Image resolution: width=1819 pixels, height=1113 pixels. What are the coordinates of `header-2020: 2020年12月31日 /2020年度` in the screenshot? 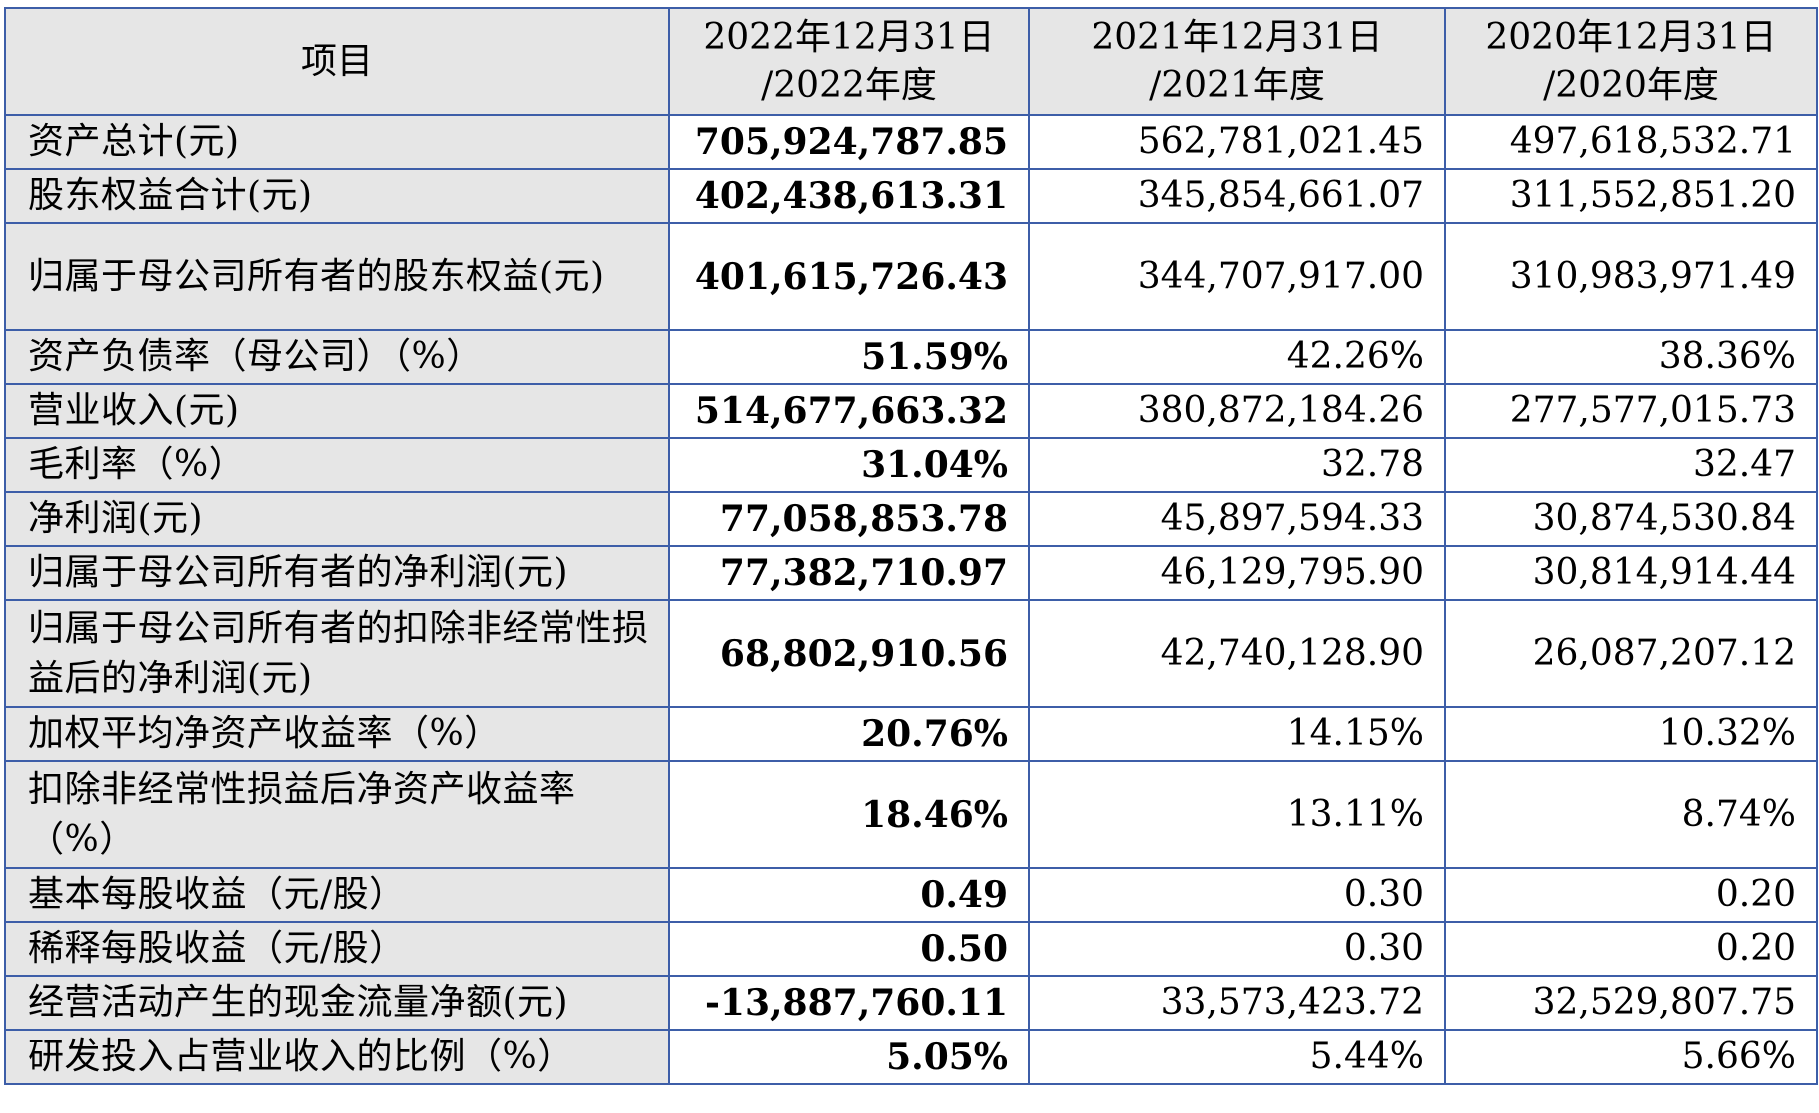 It's located at (1631, 61).